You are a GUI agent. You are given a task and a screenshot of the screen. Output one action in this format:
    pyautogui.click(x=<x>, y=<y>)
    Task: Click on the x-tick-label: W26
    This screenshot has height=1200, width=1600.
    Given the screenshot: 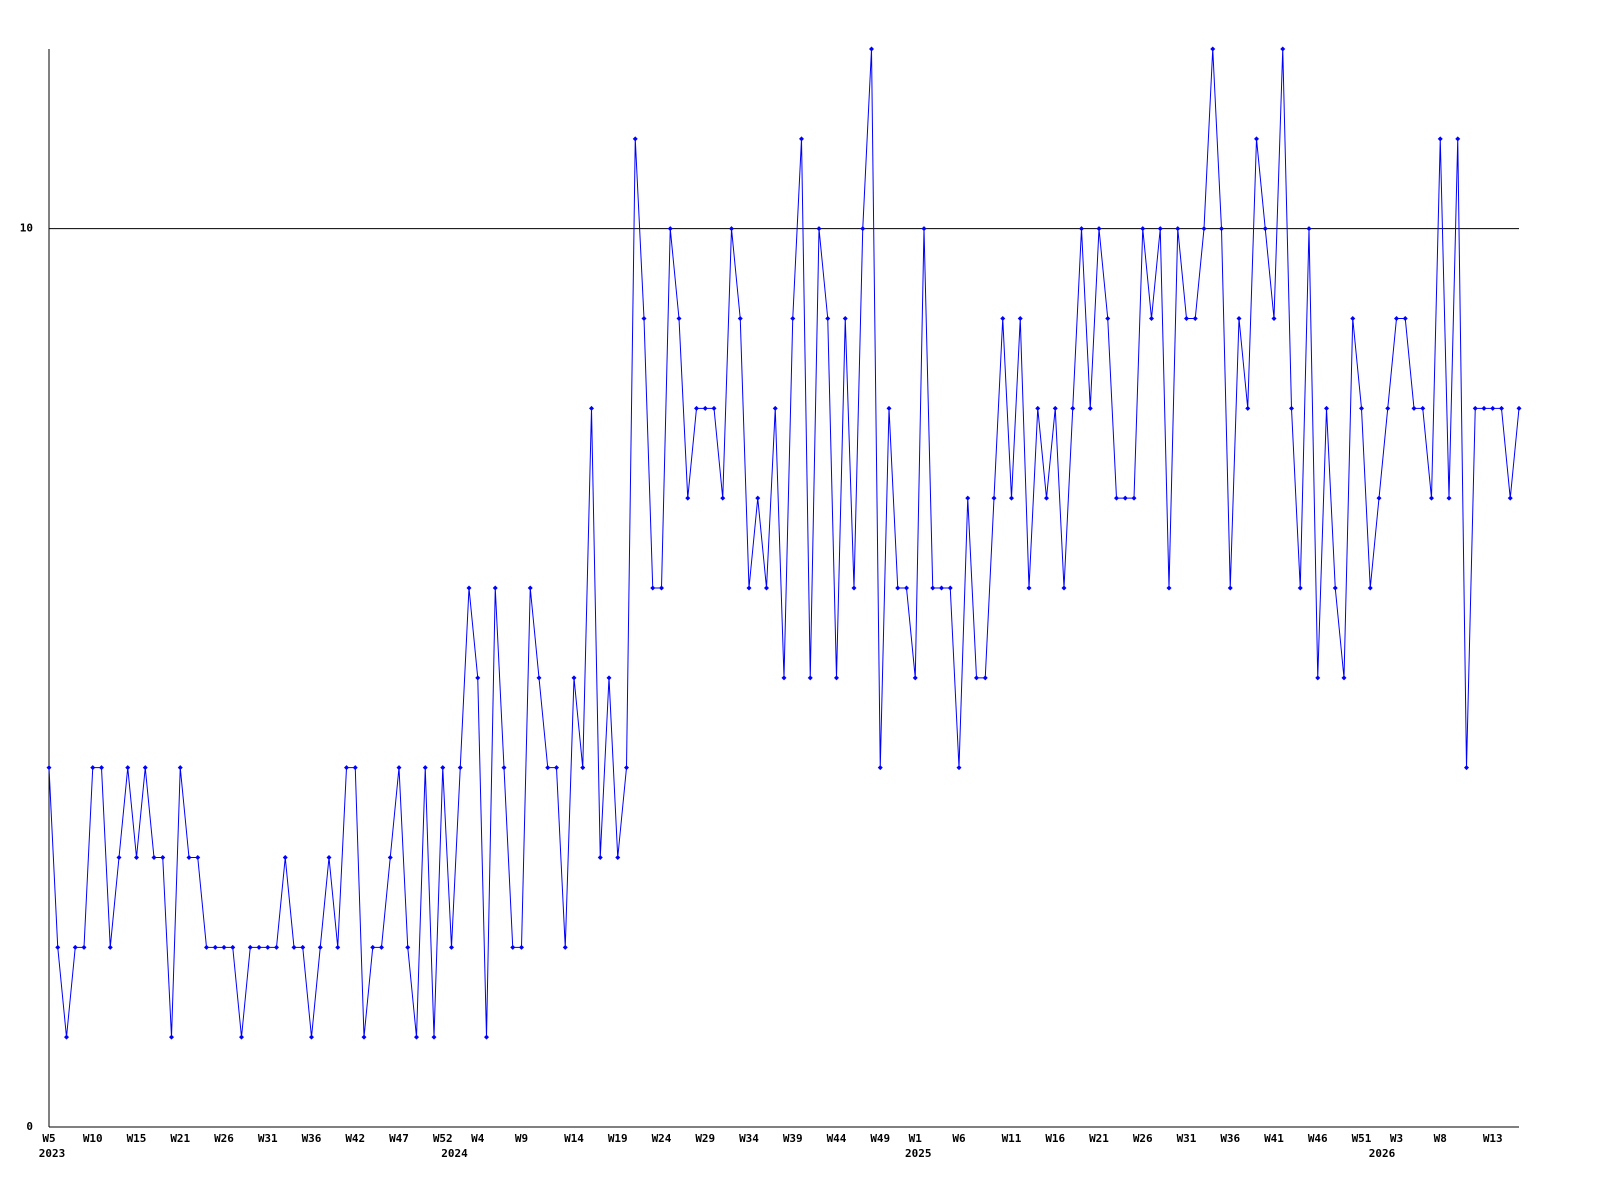 What is the action you would take?
    pyautogui.click(x=224, y=1138)
    